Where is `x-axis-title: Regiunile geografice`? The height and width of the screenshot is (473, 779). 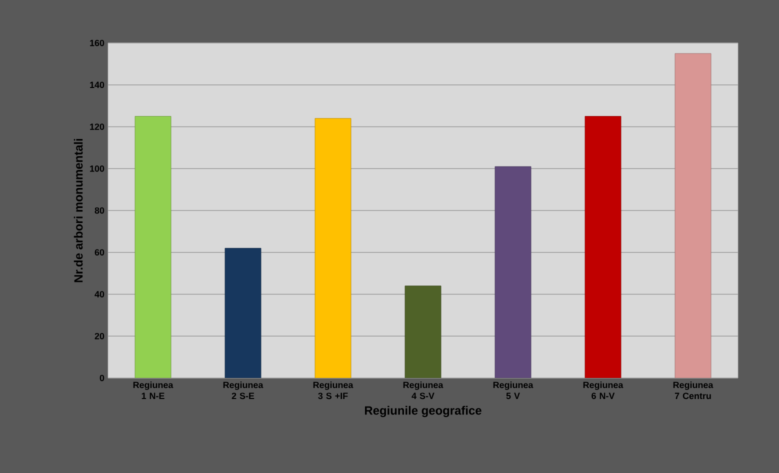 x-axis-title: Regiunile geografice is located at coordinates (423, 412).